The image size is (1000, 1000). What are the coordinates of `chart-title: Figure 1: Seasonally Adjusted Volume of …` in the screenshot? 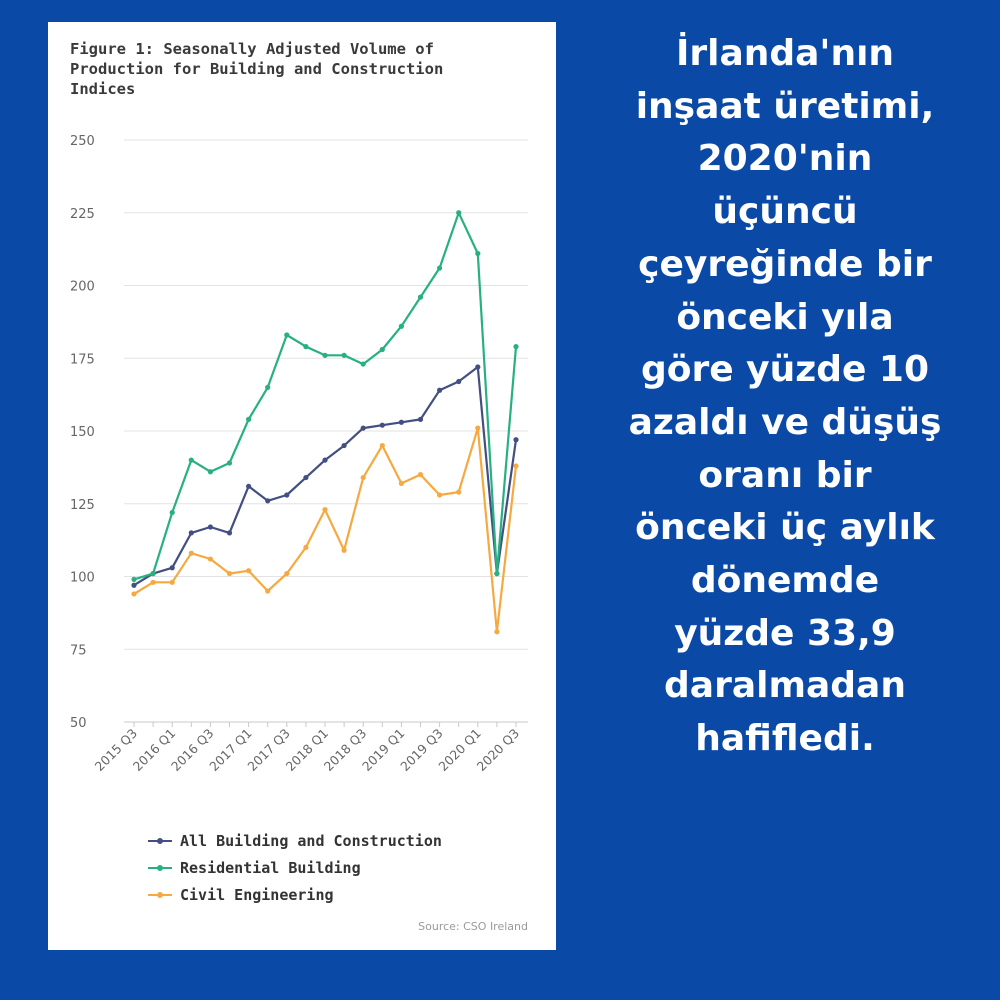 It's located at (257, 69).